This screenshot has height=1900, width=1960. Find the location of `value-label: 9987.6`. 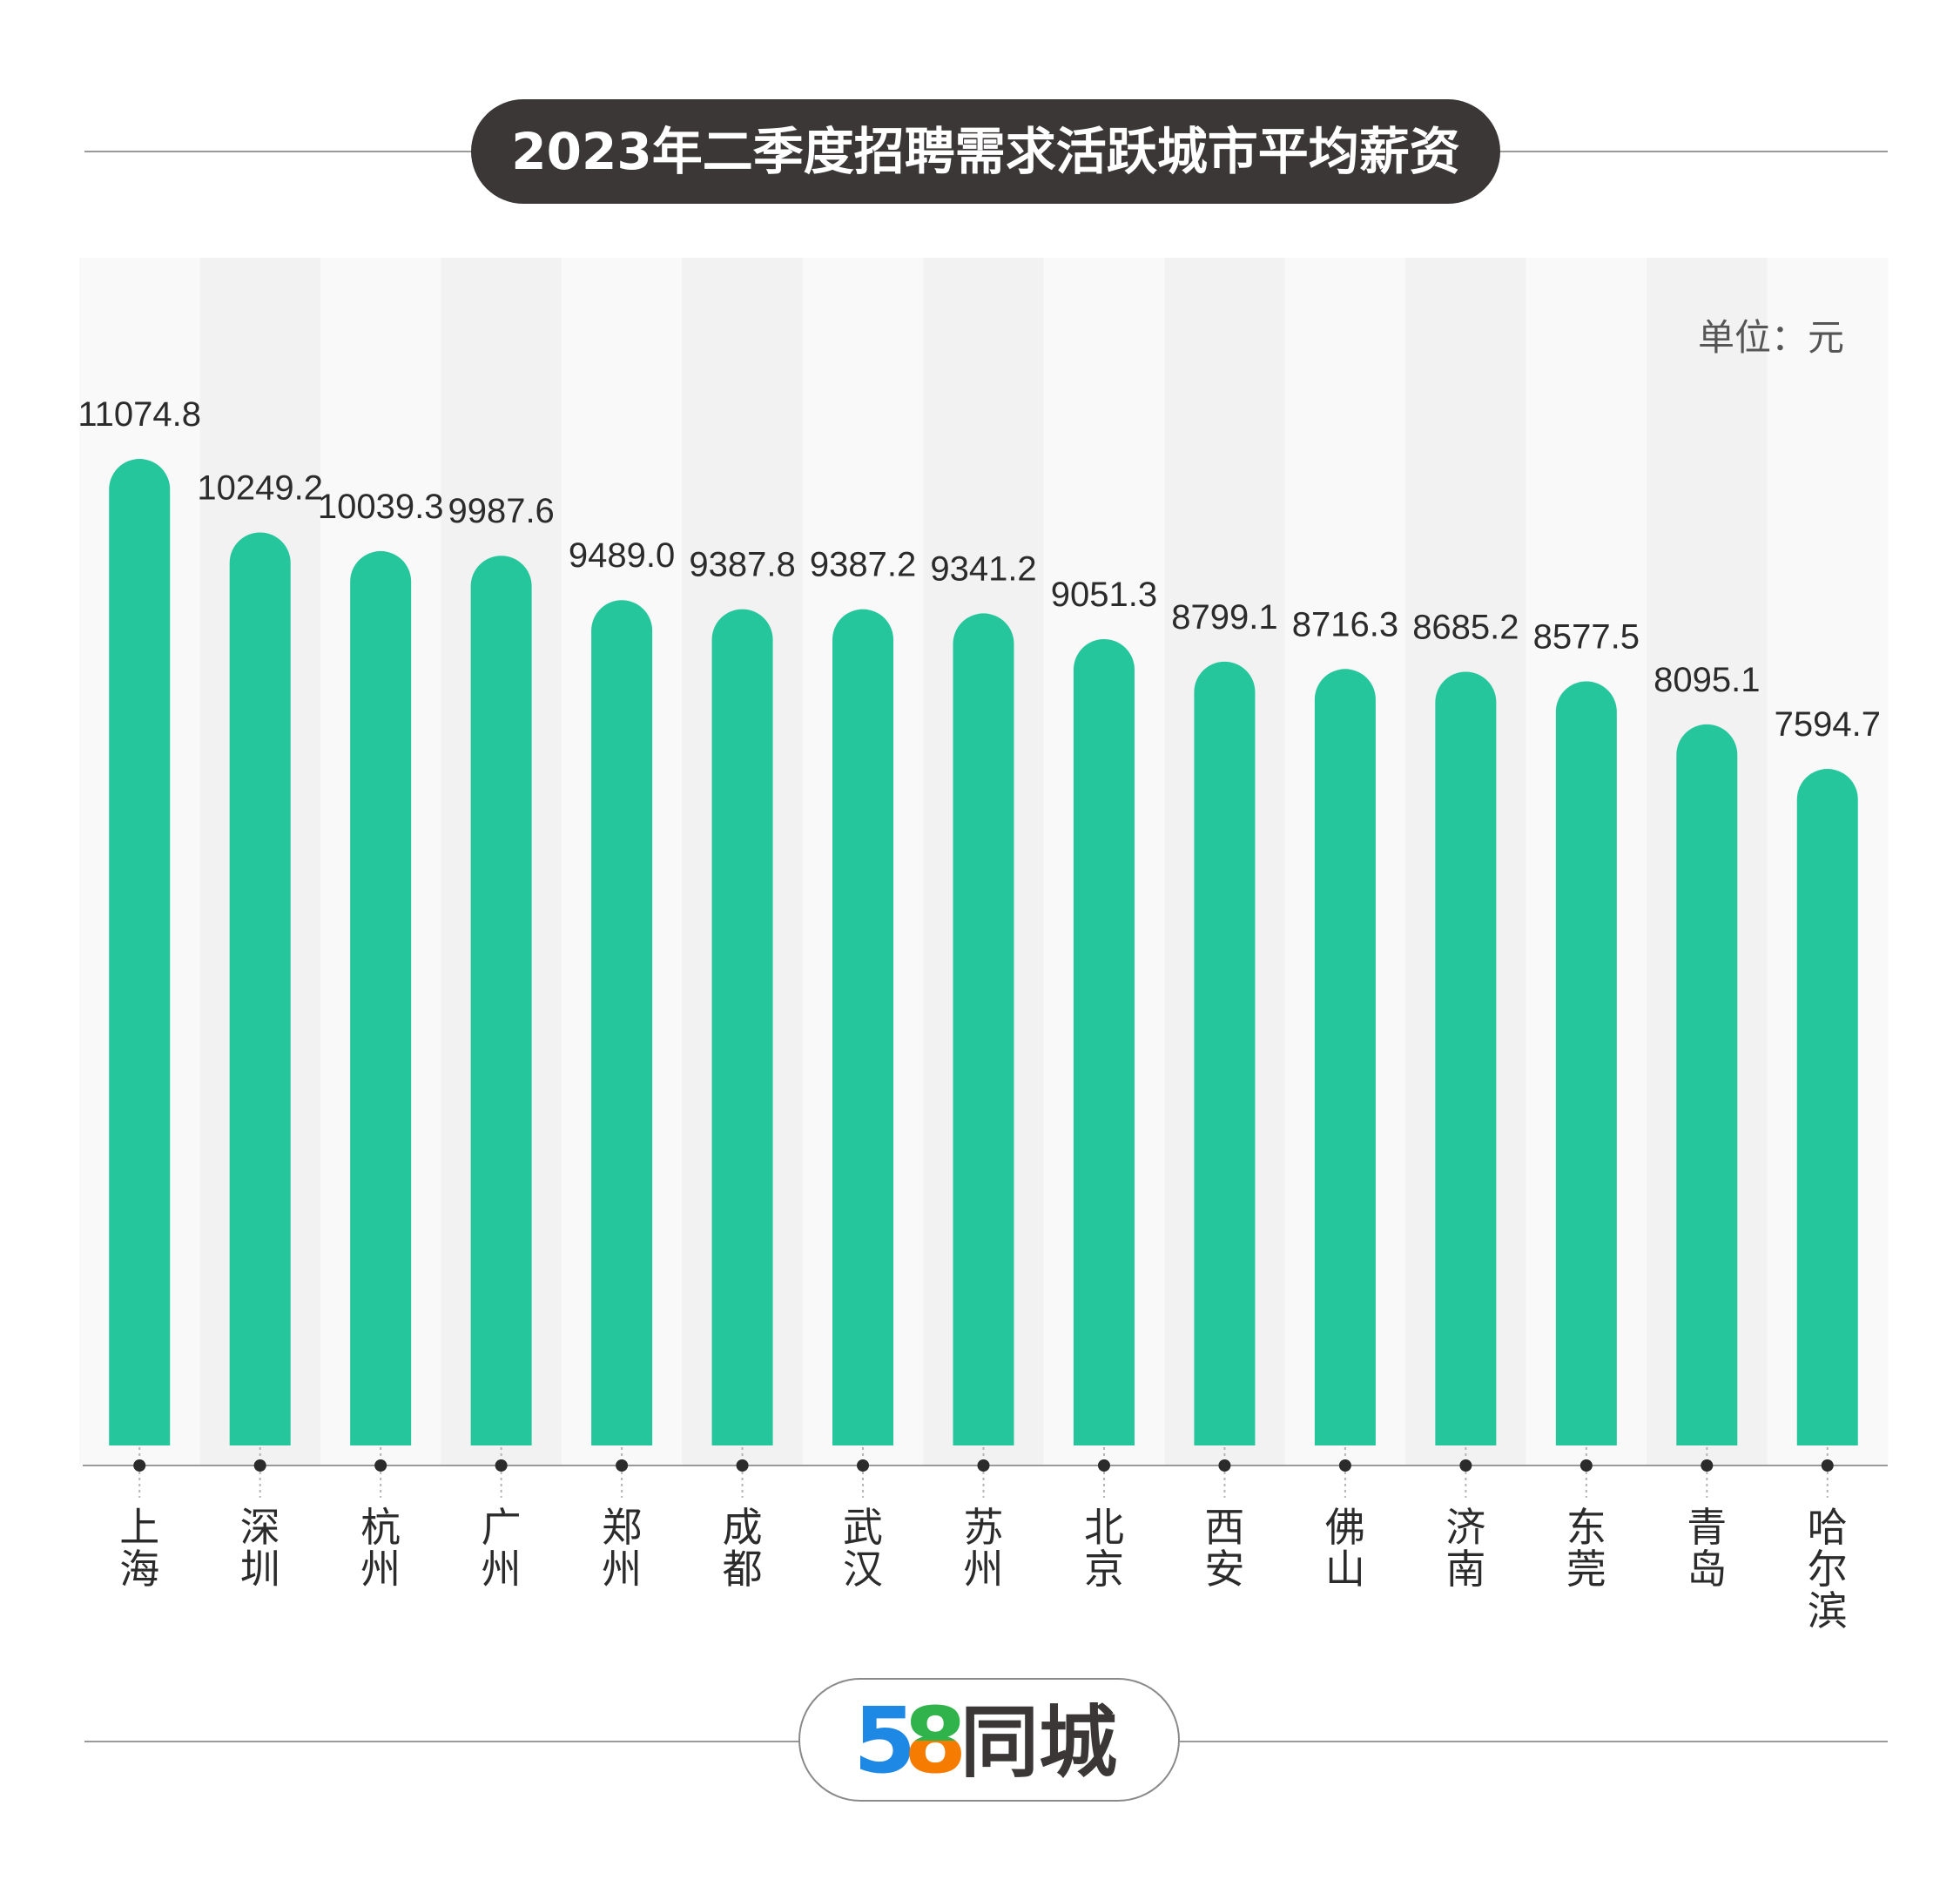

value-label: 9987.6 is located at coordinates (501, 511).